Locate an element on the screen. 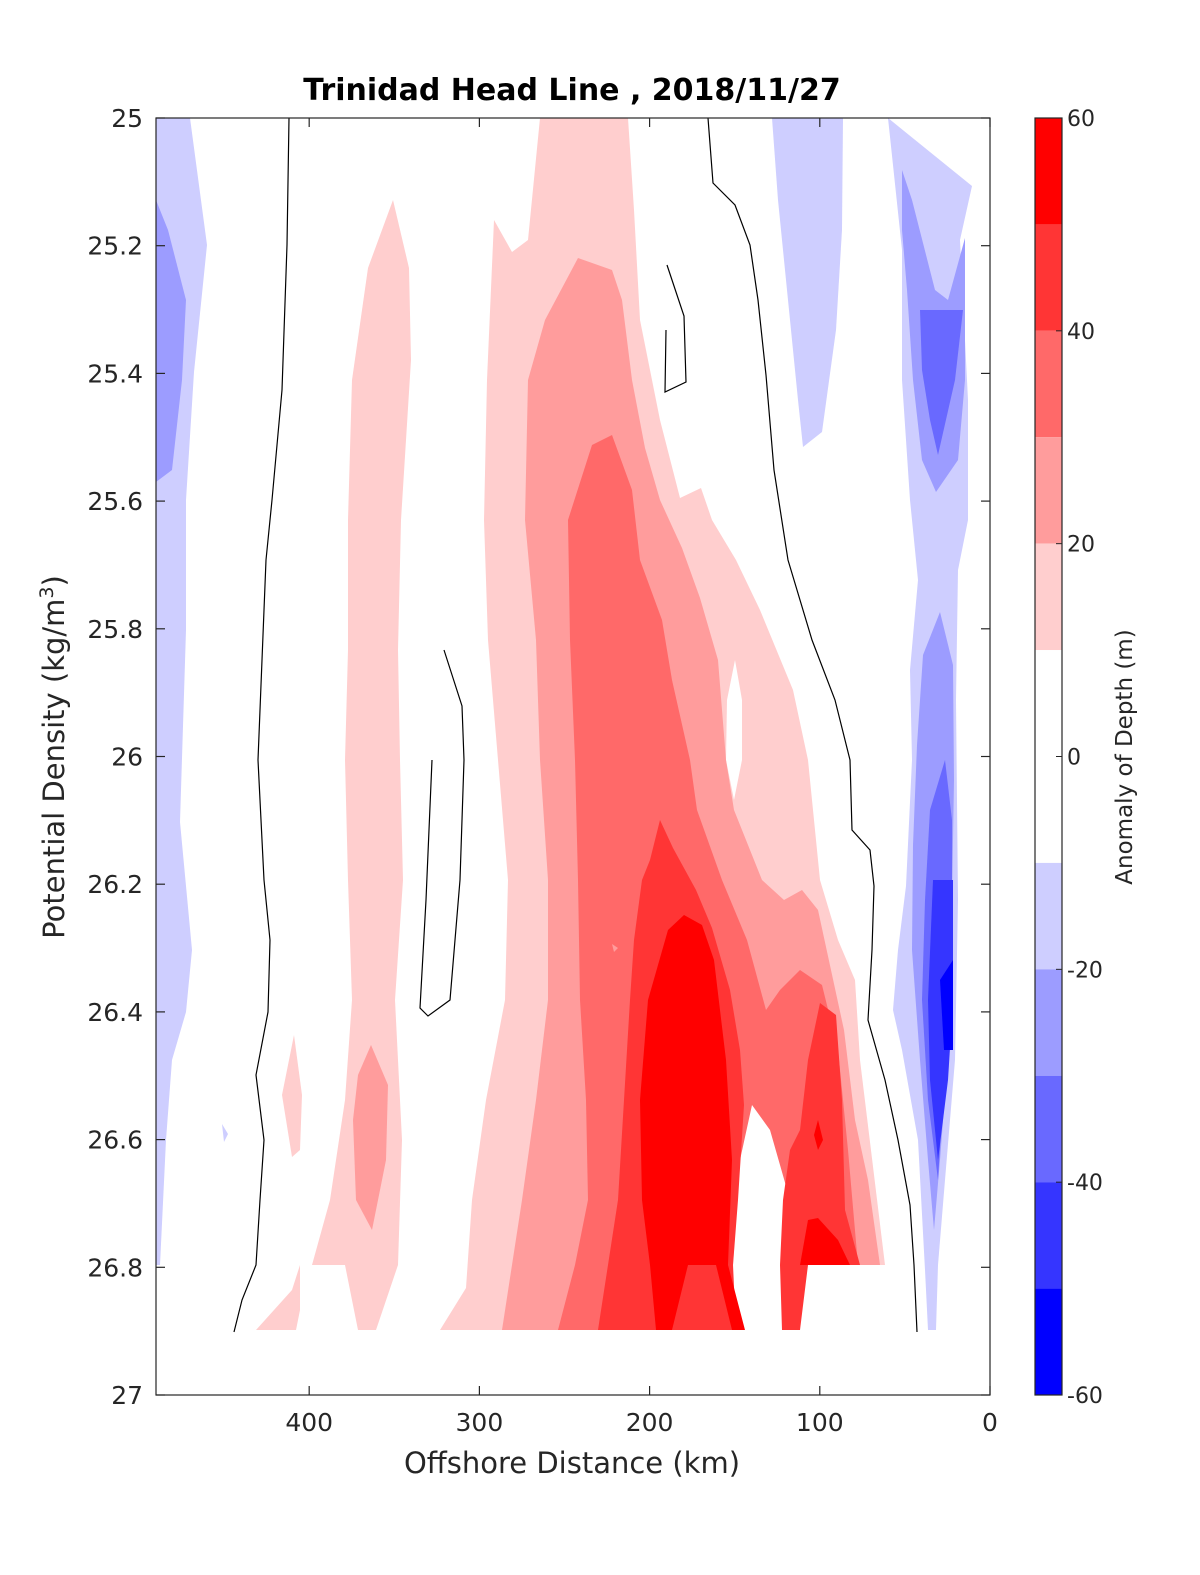 Image resolution: width=1200 pixels, height=1575 pixels. secondary-positive-10b is located at coordinates (278, 1297).